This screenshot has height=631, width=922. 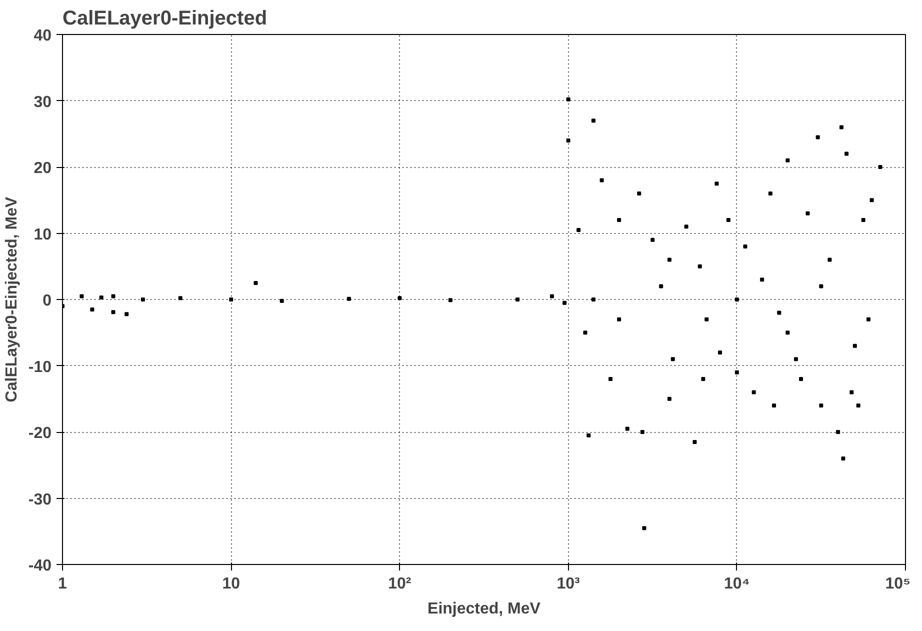 I want to click on y-tick-label: -40, so click(x=40, y=566).